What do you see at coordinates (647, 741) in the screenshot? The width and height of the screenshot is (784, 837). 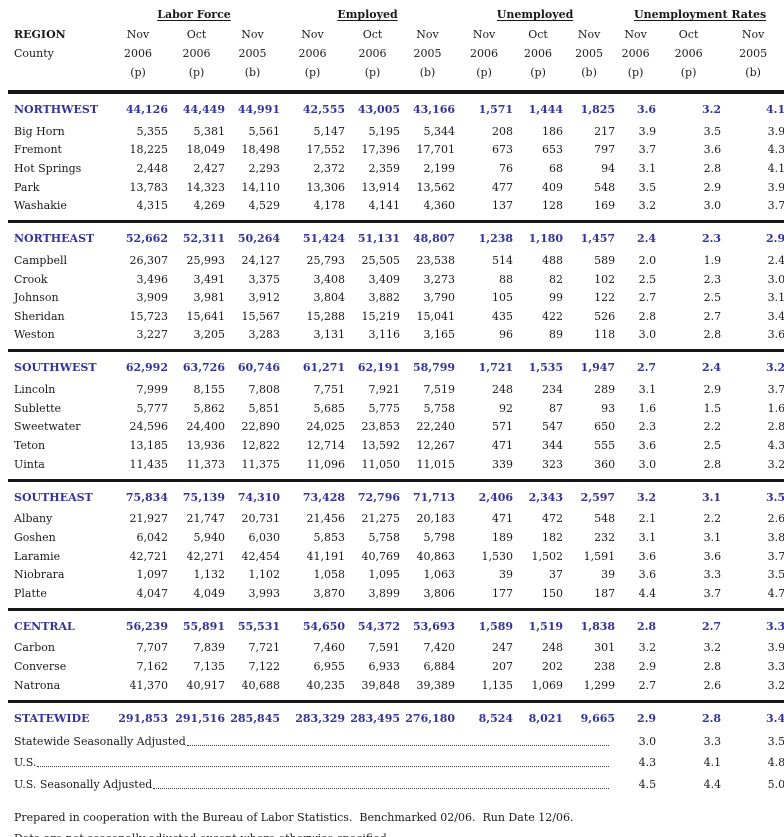 I see `adjusted-rate-value: 3.0` at bounding box center [647, 741].